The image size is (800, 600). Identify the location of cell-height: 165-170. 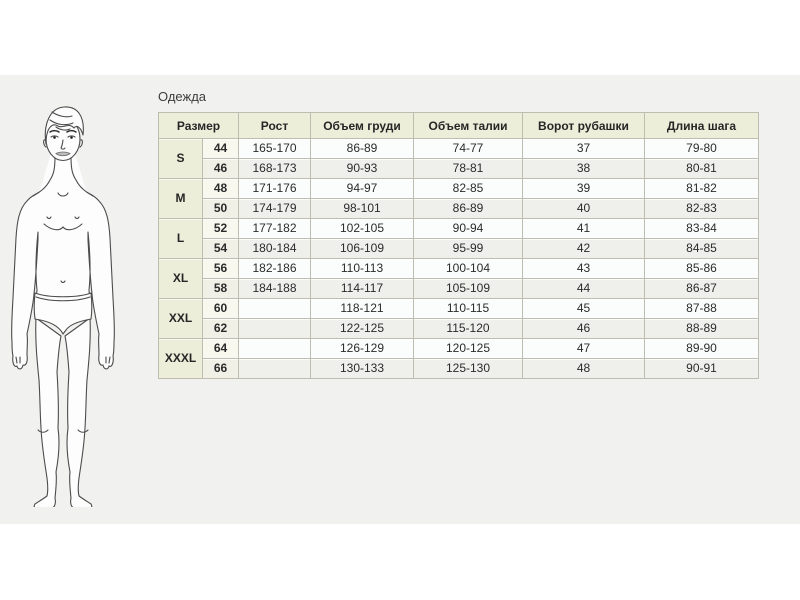
(274, 148).